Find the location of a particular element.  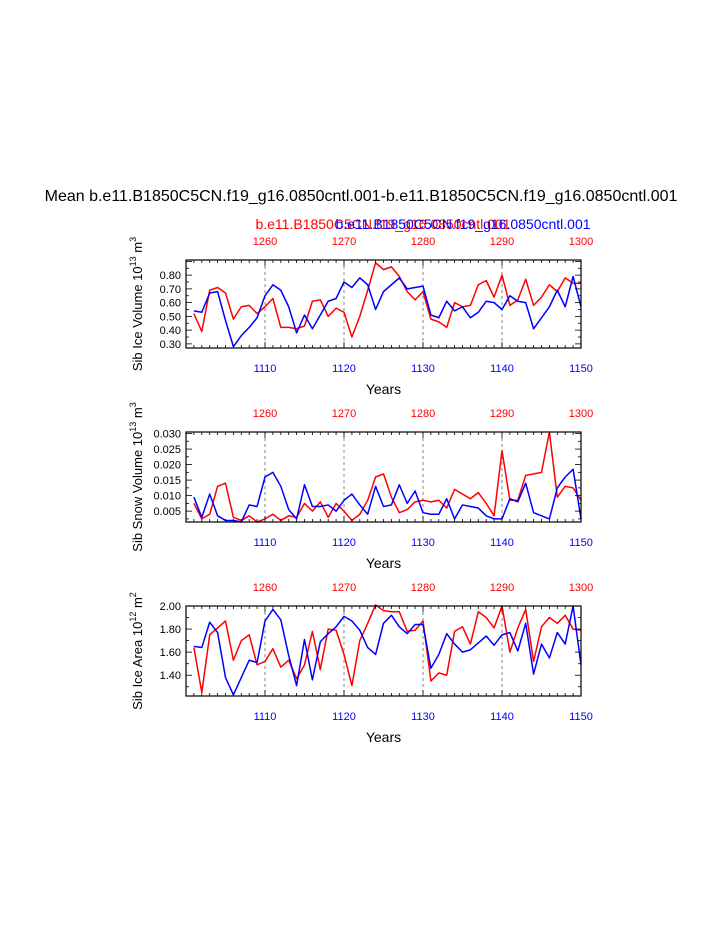

y-axis-label-part: Sib Snow Volume 10 is located at coordinates (137, 492).